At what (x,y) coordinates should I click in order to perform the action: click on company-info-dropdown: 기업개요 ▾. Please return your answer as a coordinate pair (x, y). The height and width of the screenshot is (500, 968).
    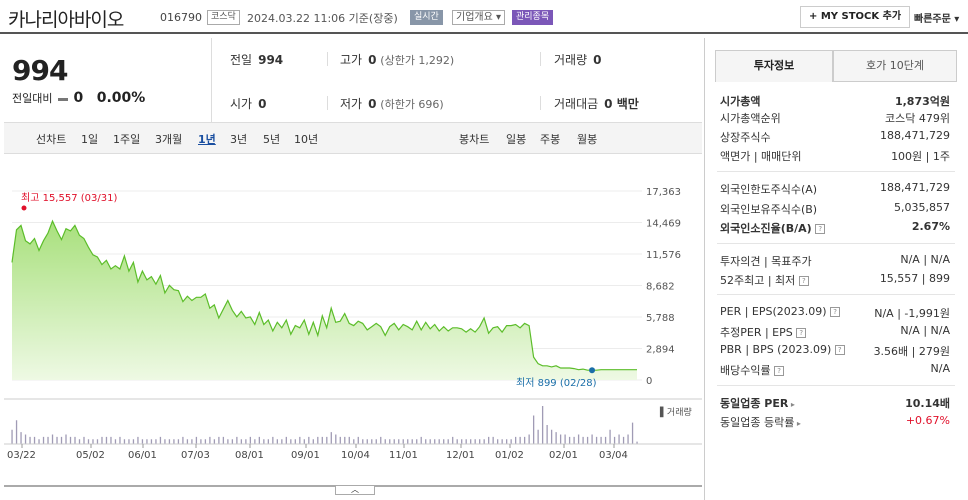
    Looking at the image, I should click on (478, 17).